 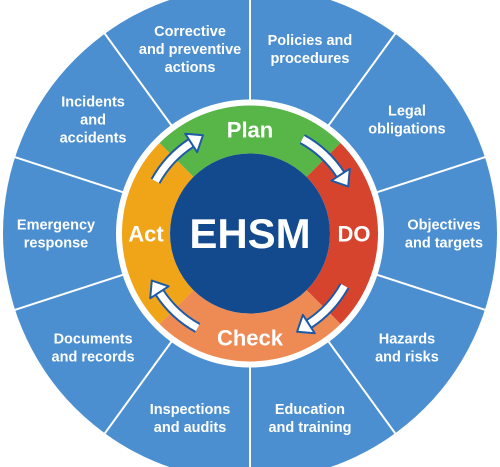 I want to click on segment-policies-label: Policies and procedures, so click(x=310, y=50).